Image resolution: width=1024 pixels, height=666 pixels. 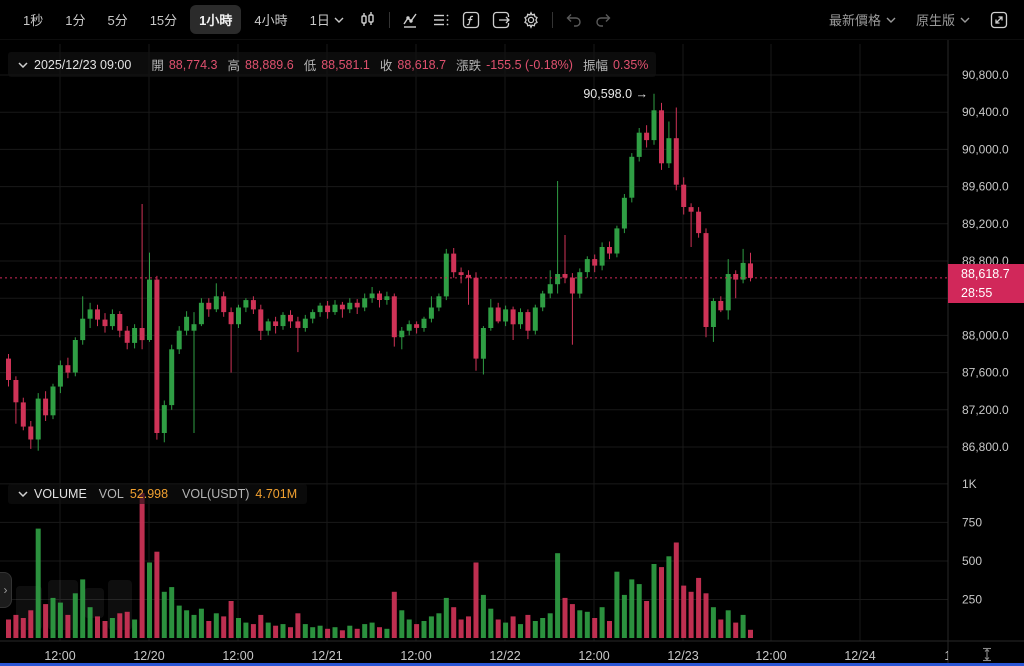 I want to click on candle-datetime: 2025/12/23 09:00, so click(x=83, y=64).